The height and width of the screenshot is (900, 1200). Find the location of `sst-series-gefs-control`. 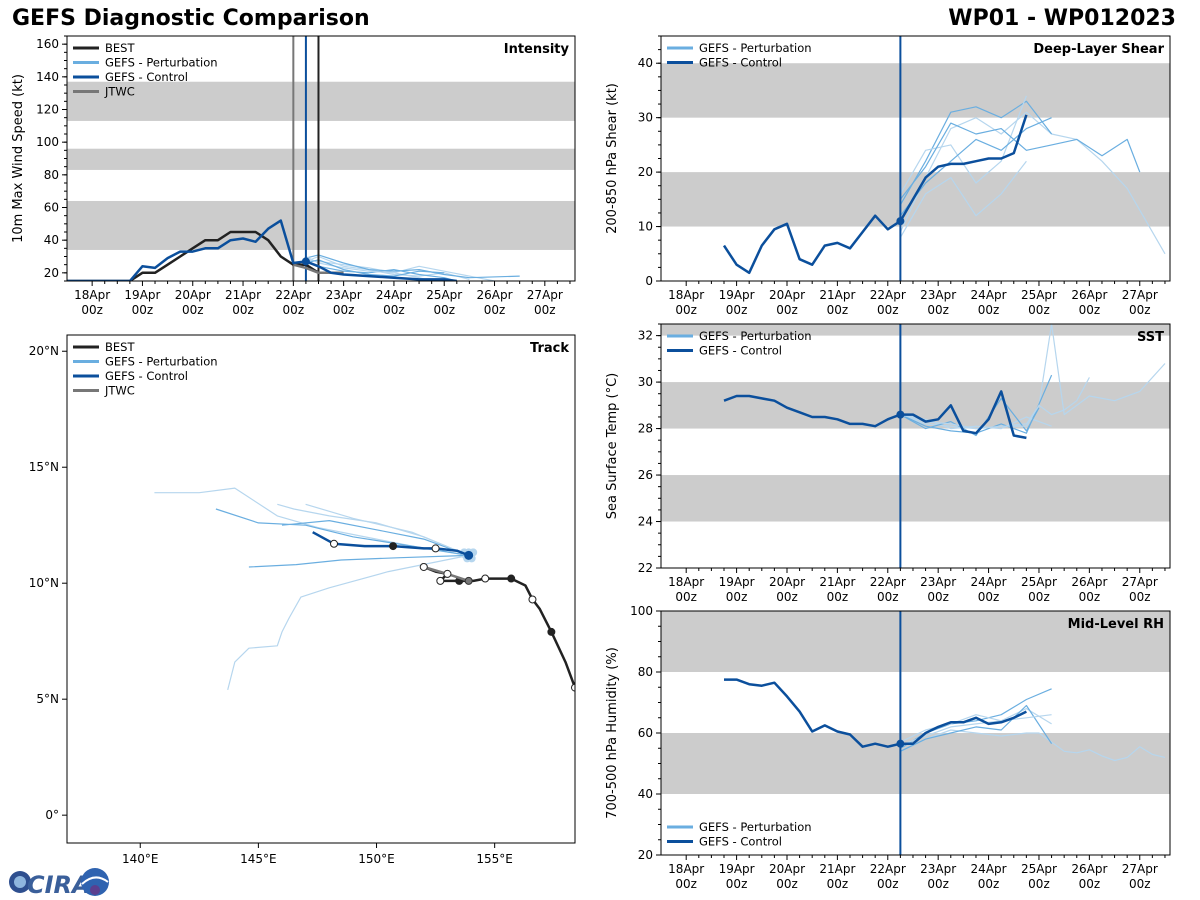

sst-series-gefs-control is located at coordinates (875, 415).